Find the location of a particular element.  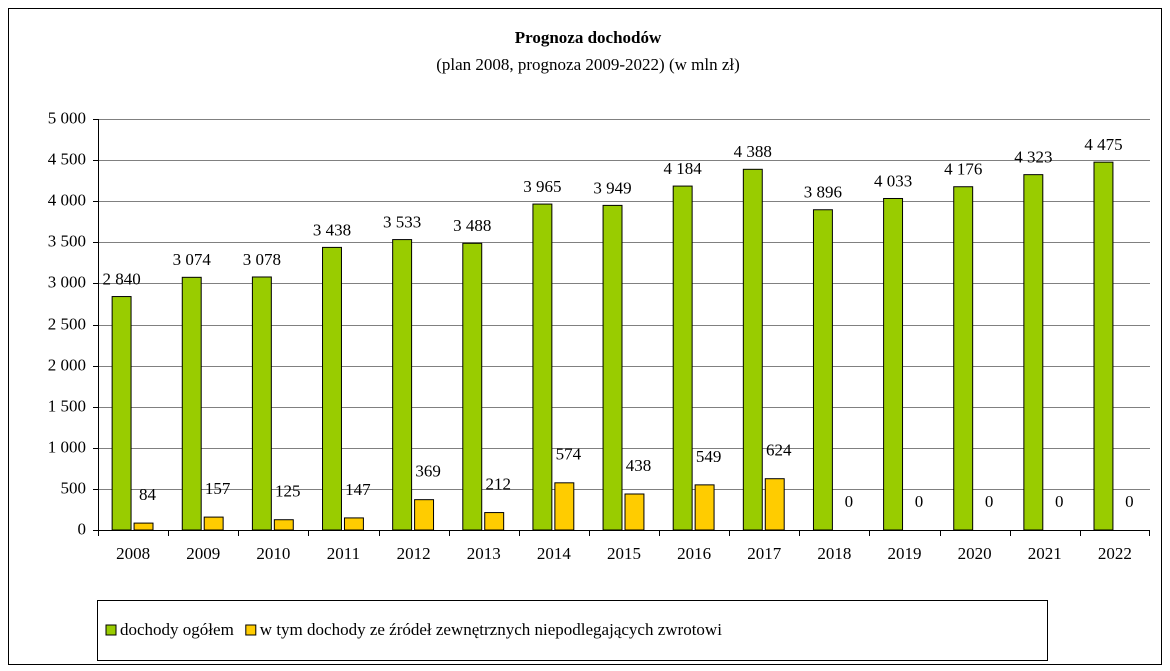

x-tick-label: 2016 is located at coordinates (694, 553).